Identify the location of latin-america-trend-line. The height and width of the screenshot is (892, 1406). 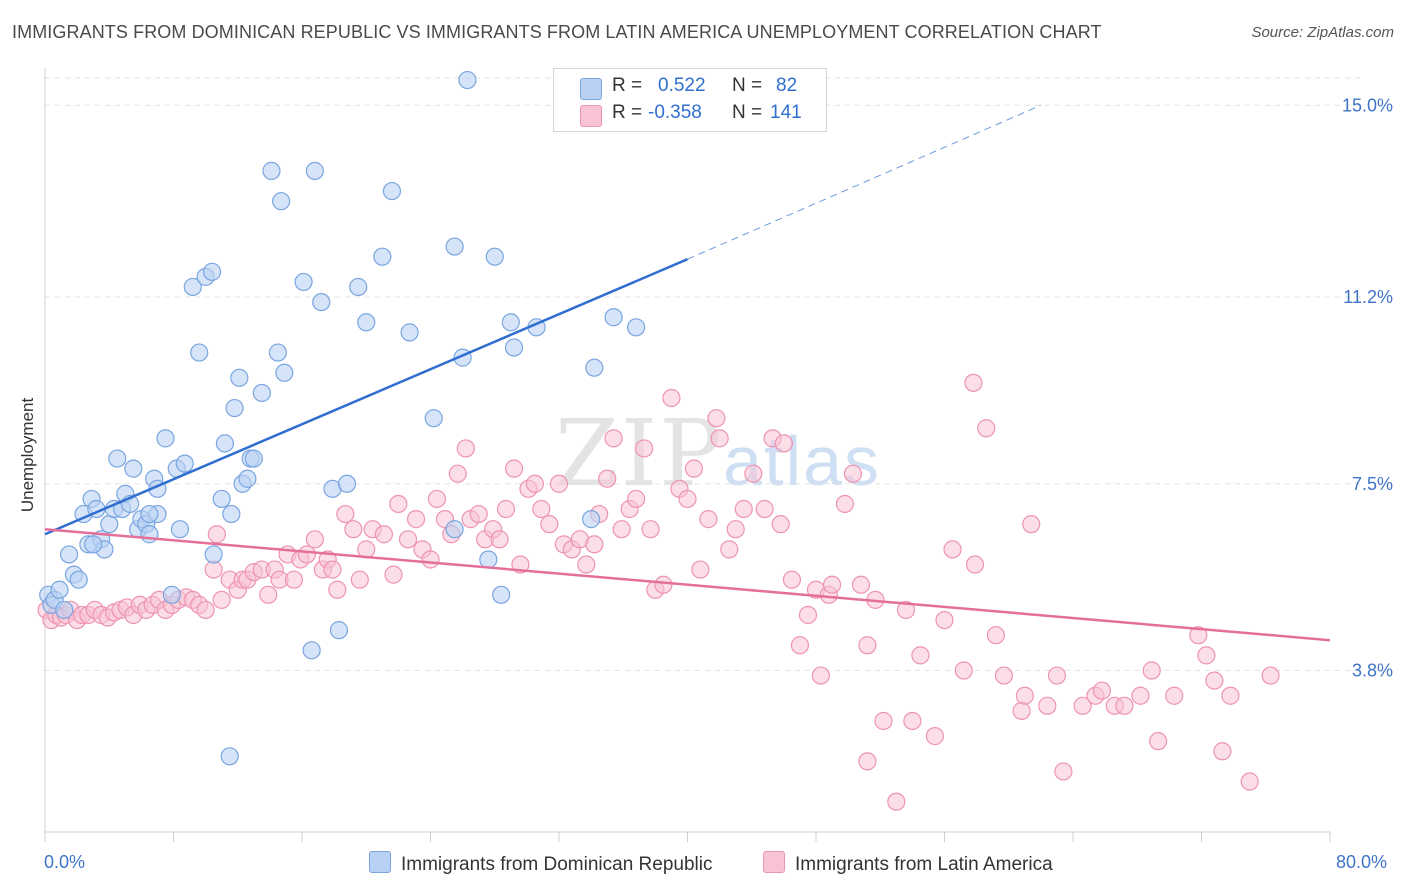
(687, 584).